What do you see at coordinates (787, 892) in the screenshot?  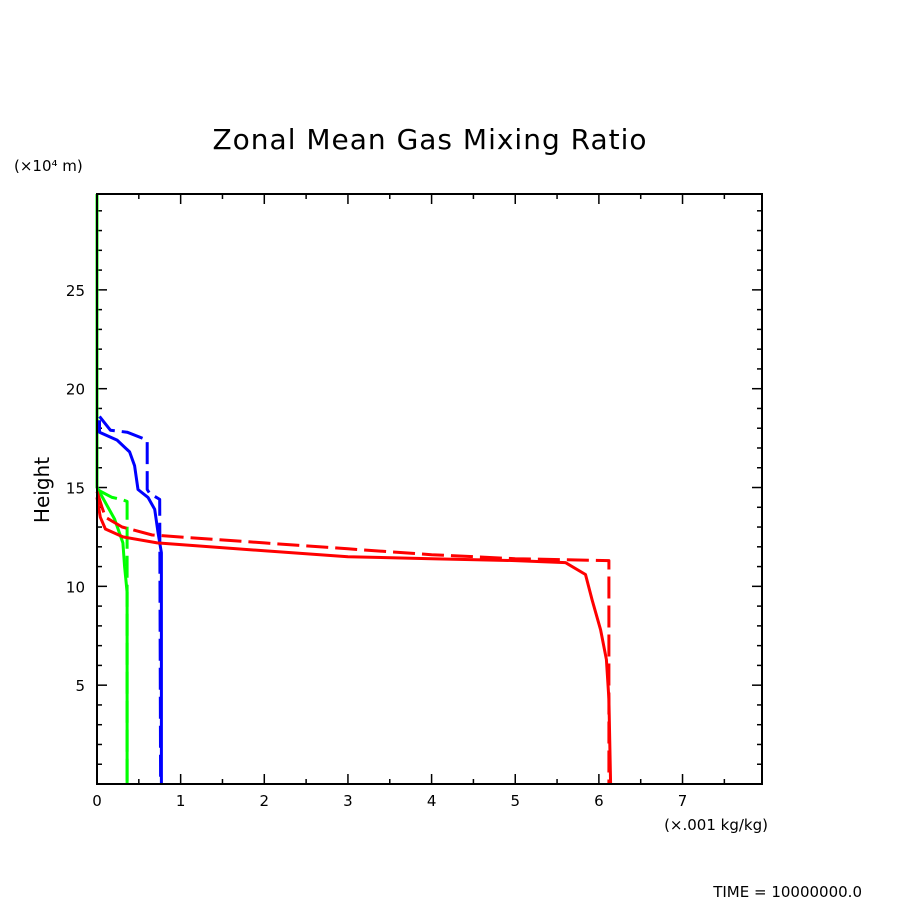 I see `time-label: TIME = 10000000.0` at bounding box center [787, 892].